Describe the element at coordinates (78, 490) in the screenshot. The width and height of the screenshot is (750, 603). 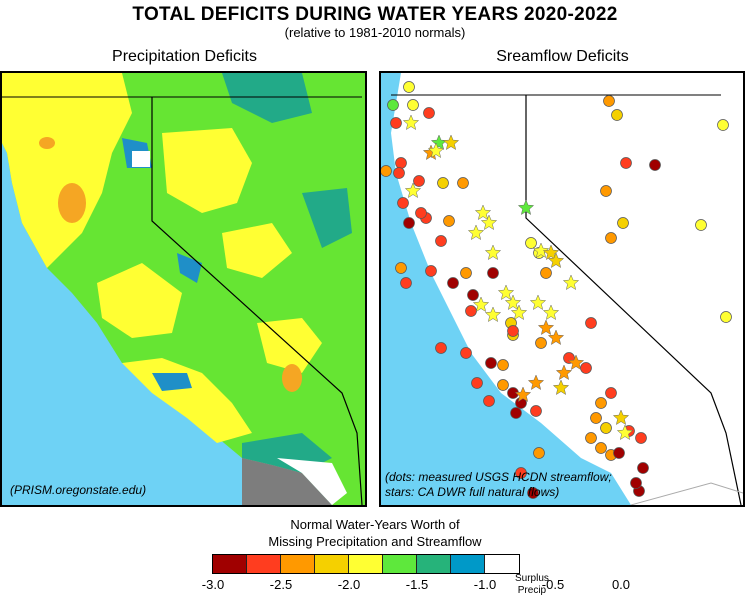
I see `precipitation-source-note: (PRISM.oregonstate.edu)` at that location.